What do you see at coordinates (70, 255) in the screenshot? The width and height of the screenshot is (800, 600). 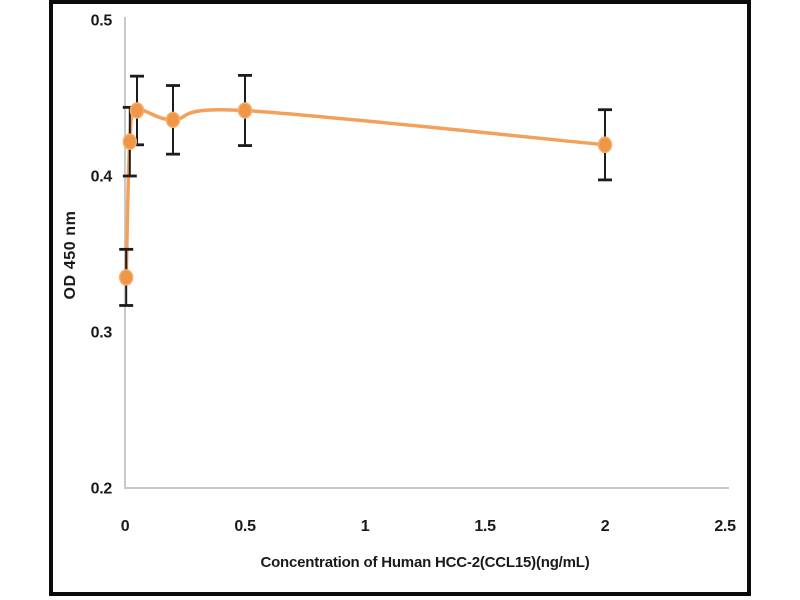 I see `y-axis-title: OD 450 nm` at bounding box center [70, 255].